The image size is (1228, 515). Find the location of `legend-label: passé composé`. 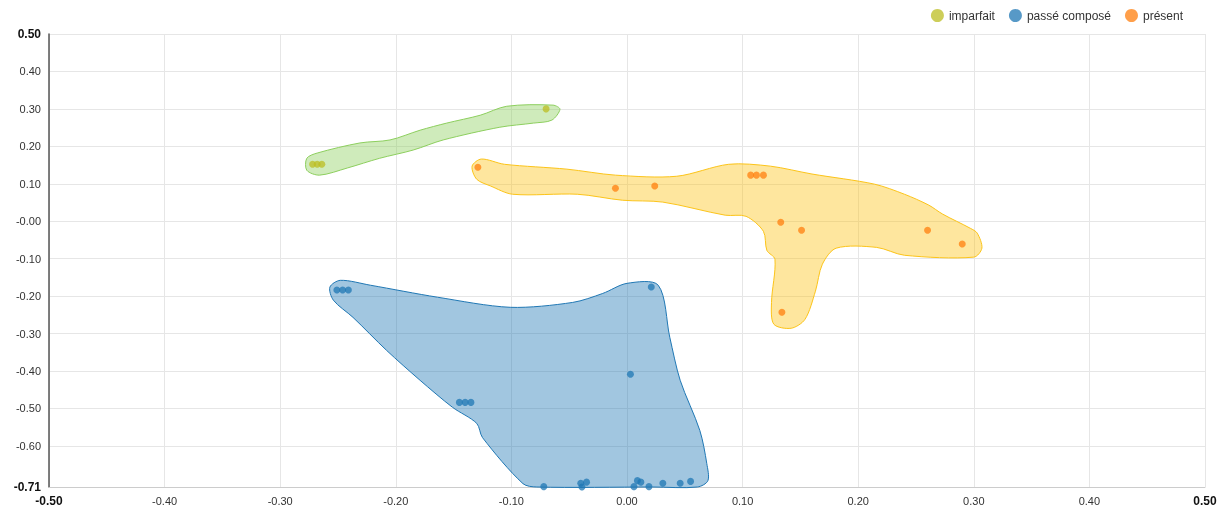

legend-label: passé composé is located at coordinates (1069, 15).